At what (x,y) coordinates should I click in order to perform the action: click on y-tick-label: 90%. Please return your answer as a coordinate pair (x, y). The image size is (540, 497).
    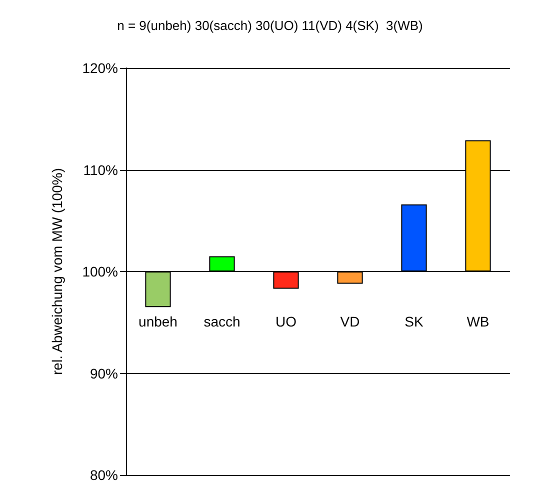
    Looking at the image, I should click on (104, 373).